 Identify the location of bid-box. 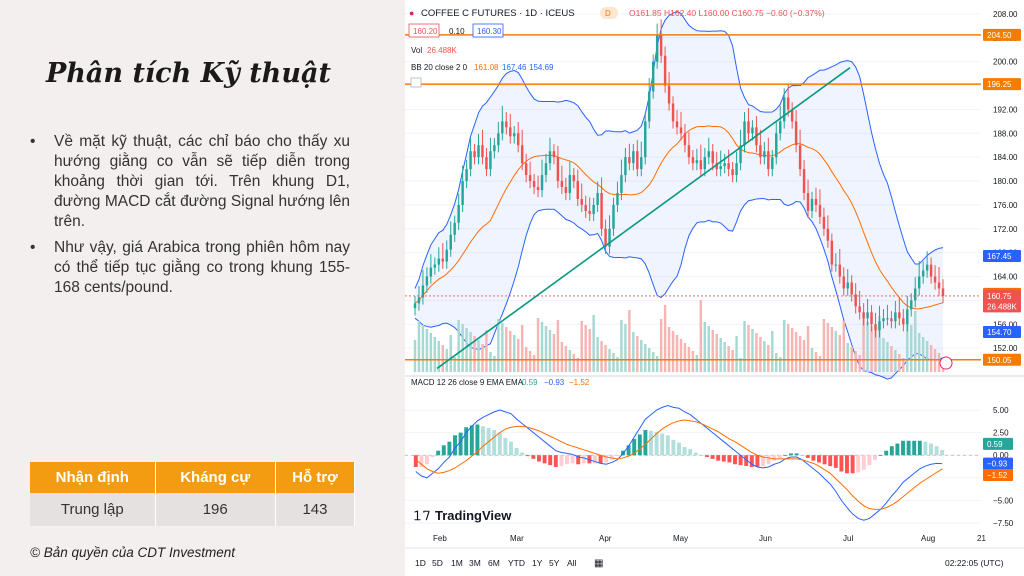
(424, 30).